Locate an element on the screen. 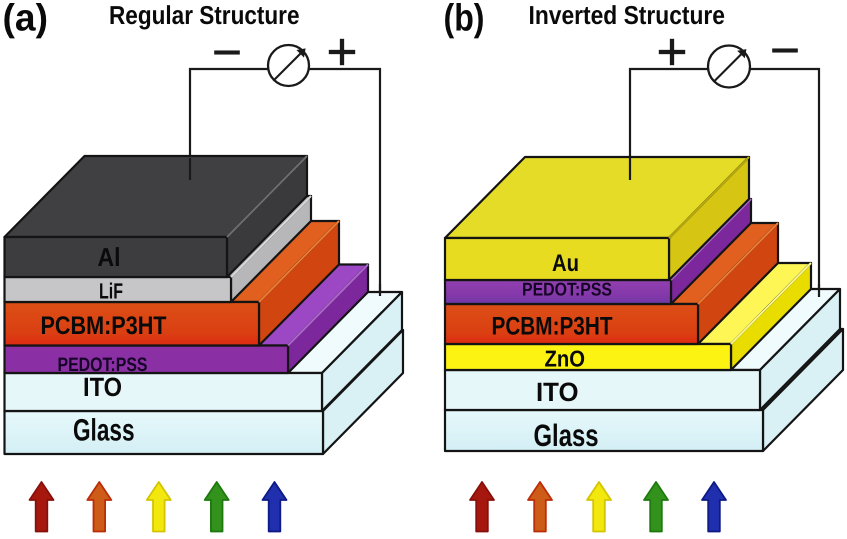 Image resolution: width=847 pixels, height=539 pixels. svg-text: Al is located at coordinates (109, 257).